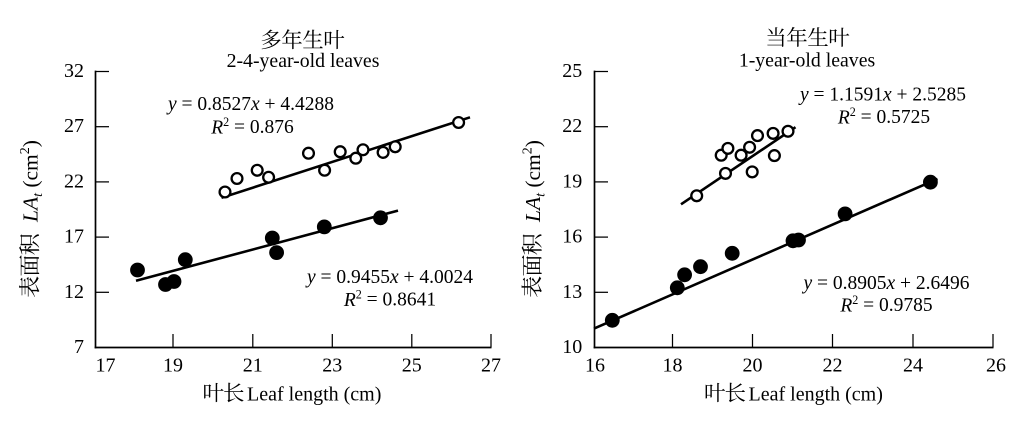 This screenshot has height=427, width=1034. I want to click on svg-text: y = 0.8527x + 4.4288, so click(250, 104).